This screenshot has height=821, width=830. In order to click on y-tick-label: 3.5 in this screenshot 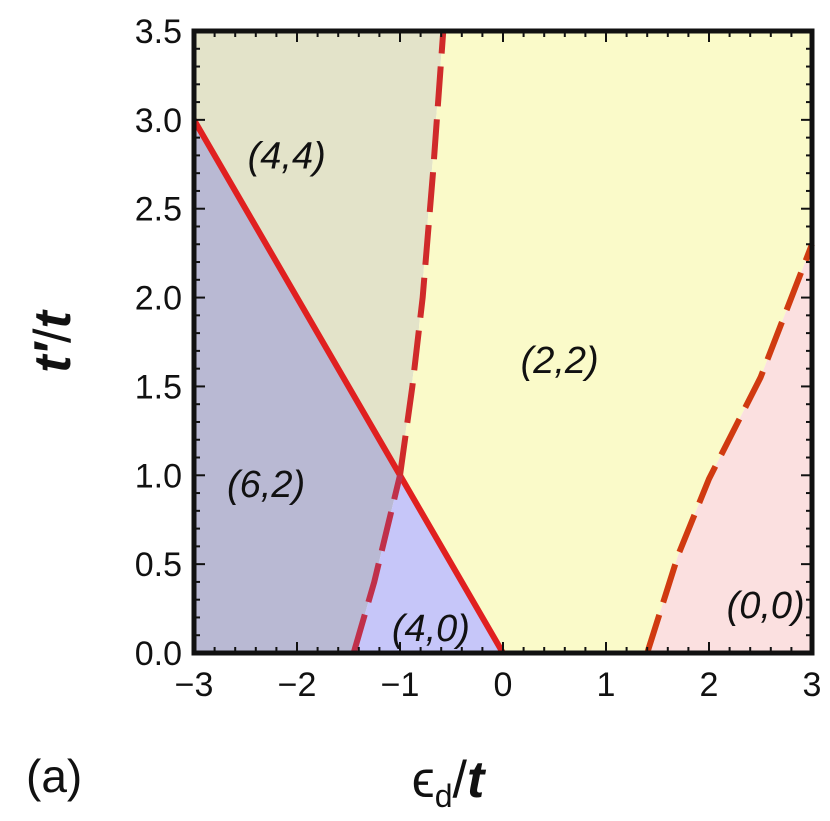, I will do `click(158, 32)`.